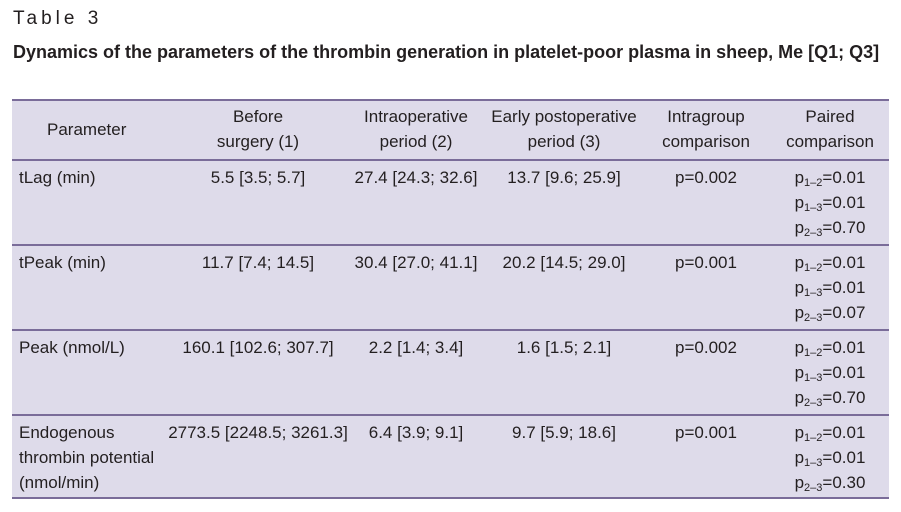  Describe the element at coordinates (258, 262) in the screenshot. I see `cell-before-surgery: 11.7 [7.4; 14.5]` at that location.